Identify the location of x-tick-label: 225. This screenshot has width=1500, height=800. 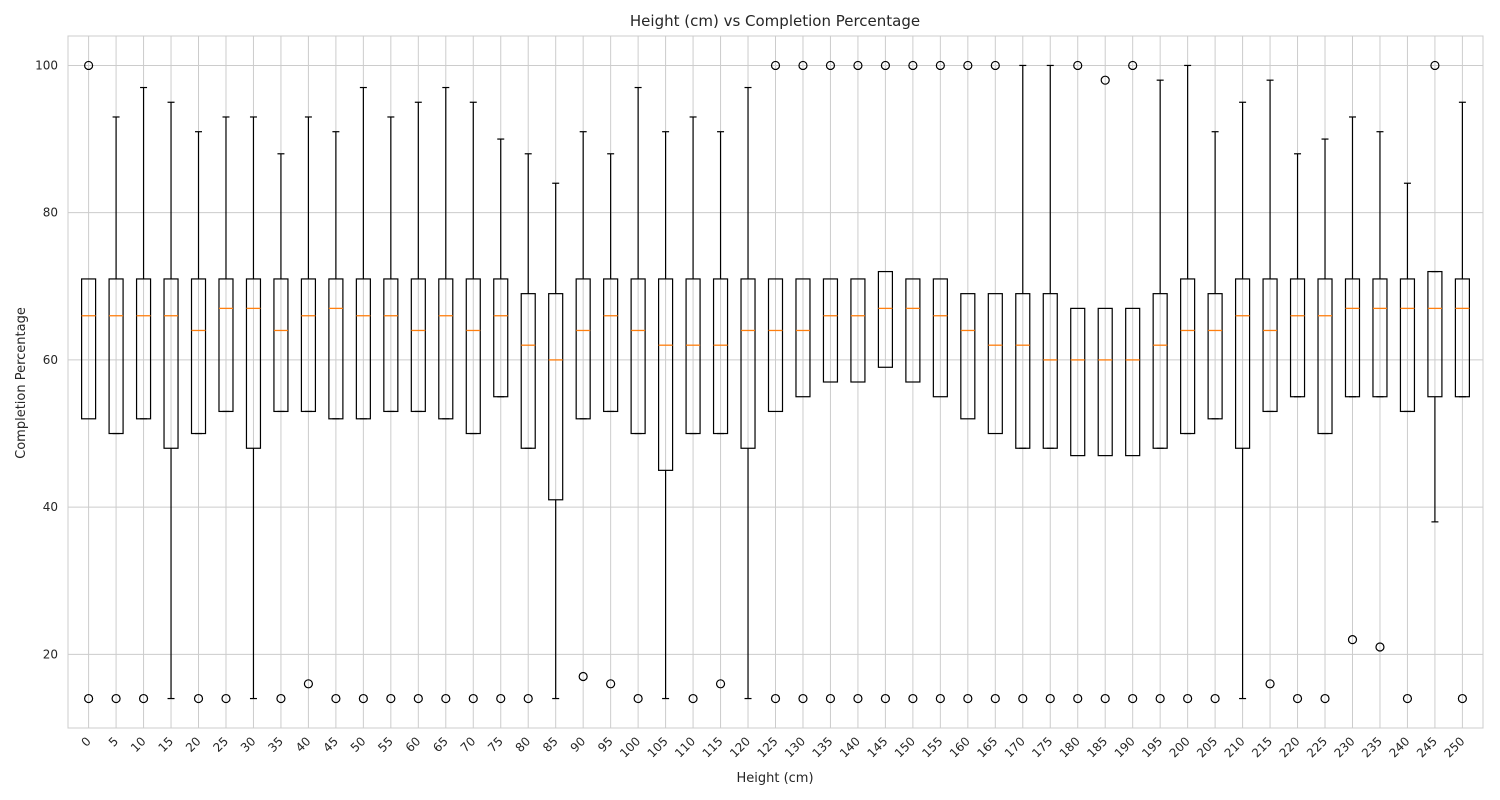
(1317, 747).